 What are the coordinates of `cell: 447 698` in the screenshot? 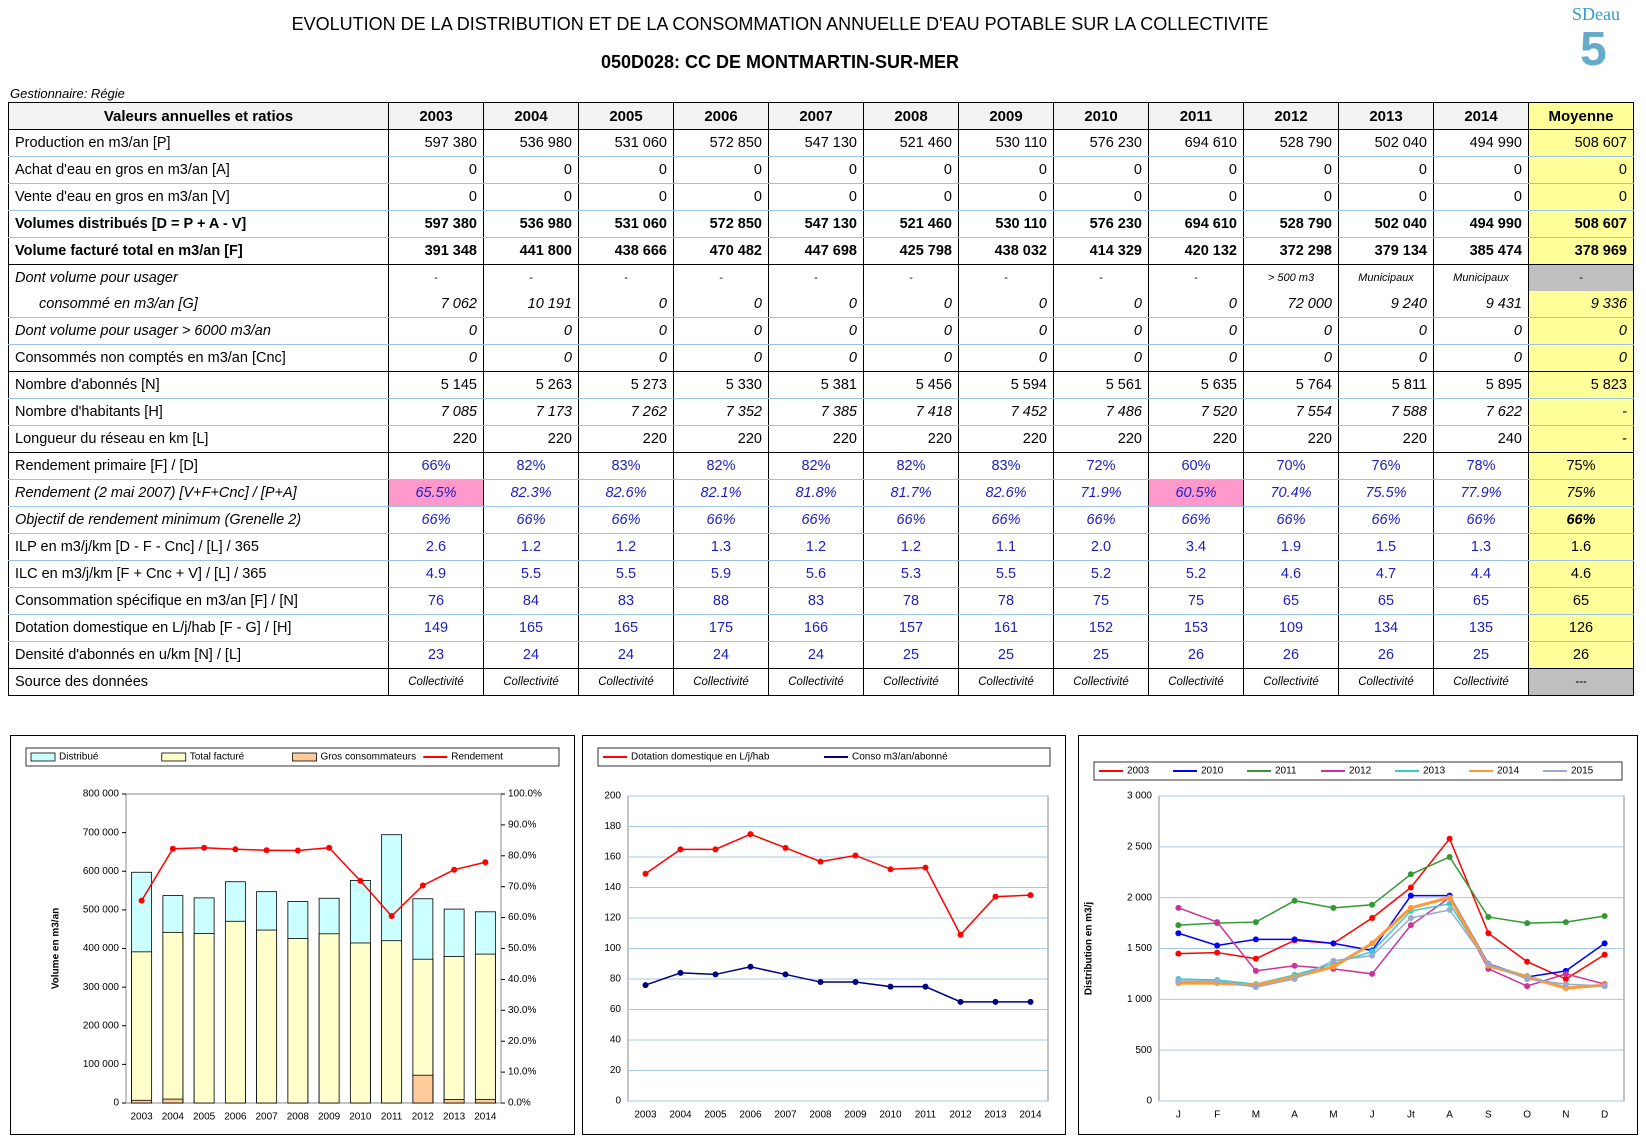 It's located at (816, 251).